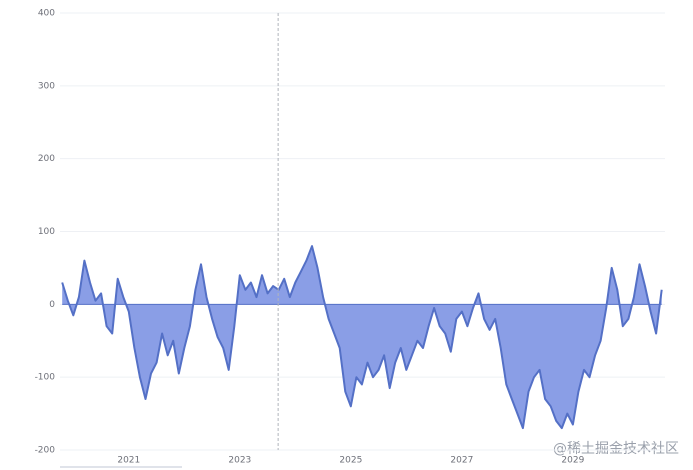  I want to click on y-tick-label: 0, so click(52, 305).